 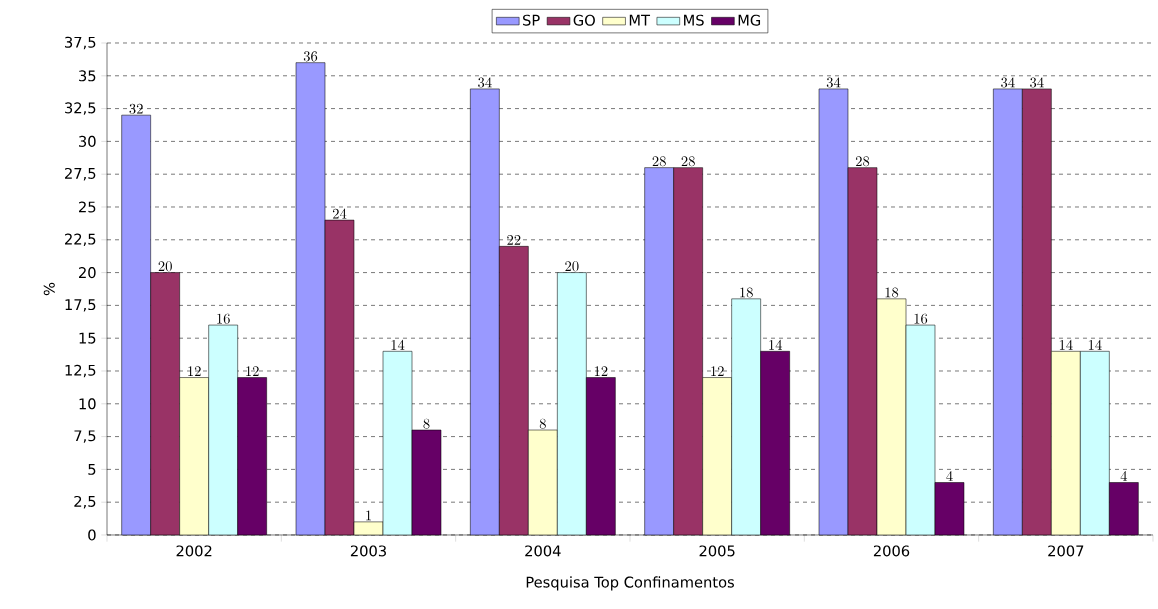 I want to click on x-tick-label: 2006, so click(x=891, y=551).